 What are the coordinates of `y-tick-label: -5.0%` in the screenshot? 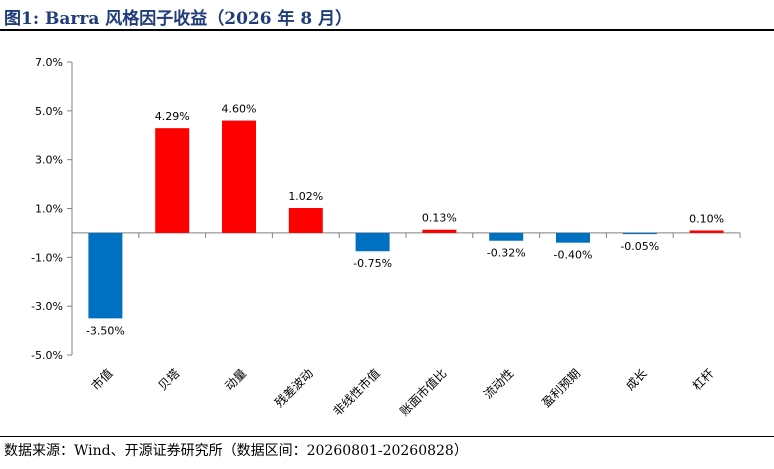 It's located at (47, 355).